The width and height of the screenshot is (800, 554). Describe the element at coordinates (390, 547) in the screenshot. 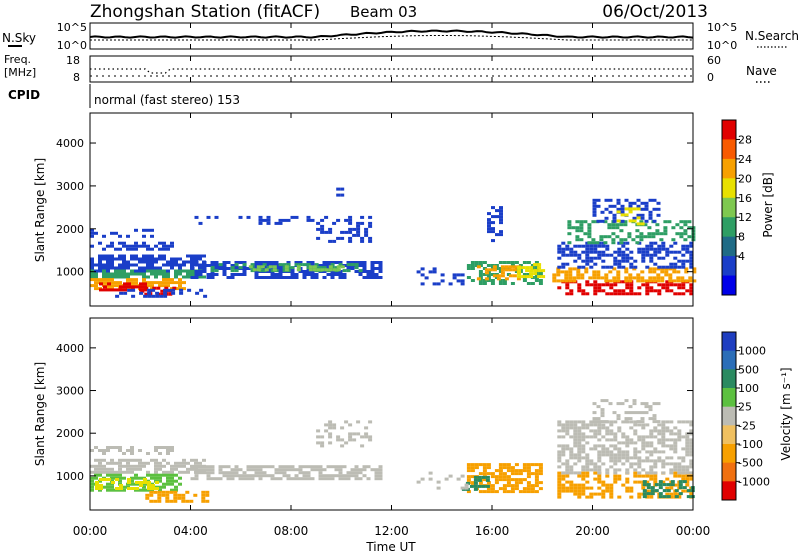

I see `x-axis-label: Time UT` at that location.